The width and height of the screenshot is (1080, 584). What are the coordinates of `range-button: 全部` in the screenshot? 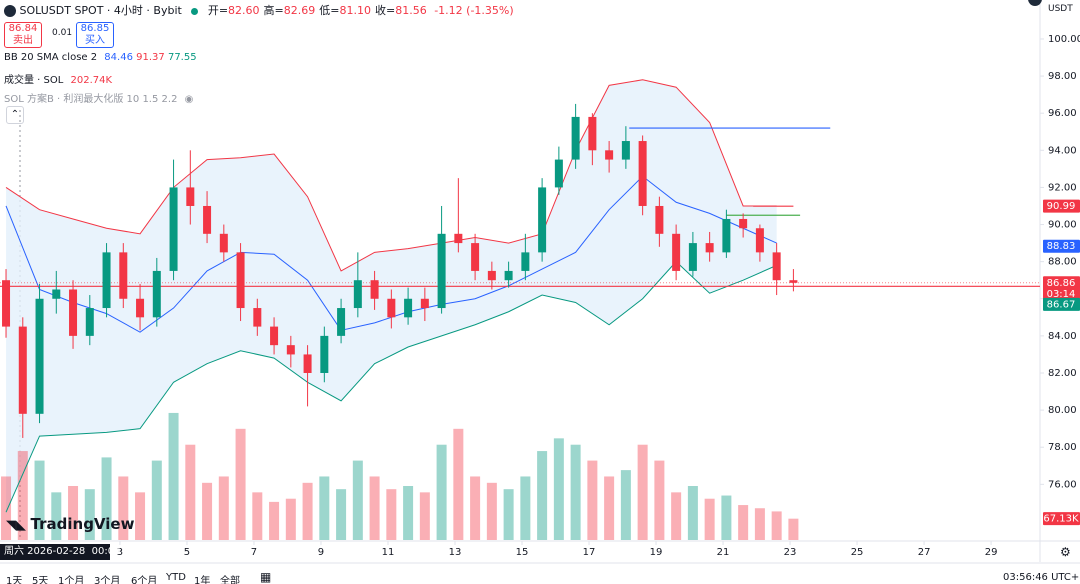 It's located at (230, 580).